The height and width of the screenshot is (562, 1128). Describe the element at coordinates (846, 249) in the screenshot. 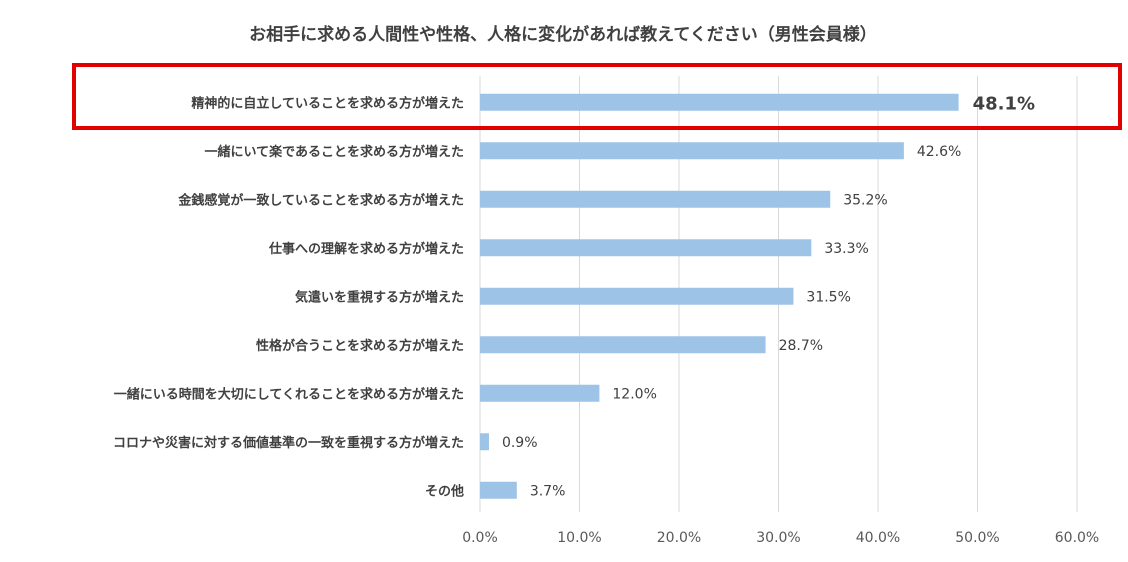

I see `data-label: 33.3%` at that location.